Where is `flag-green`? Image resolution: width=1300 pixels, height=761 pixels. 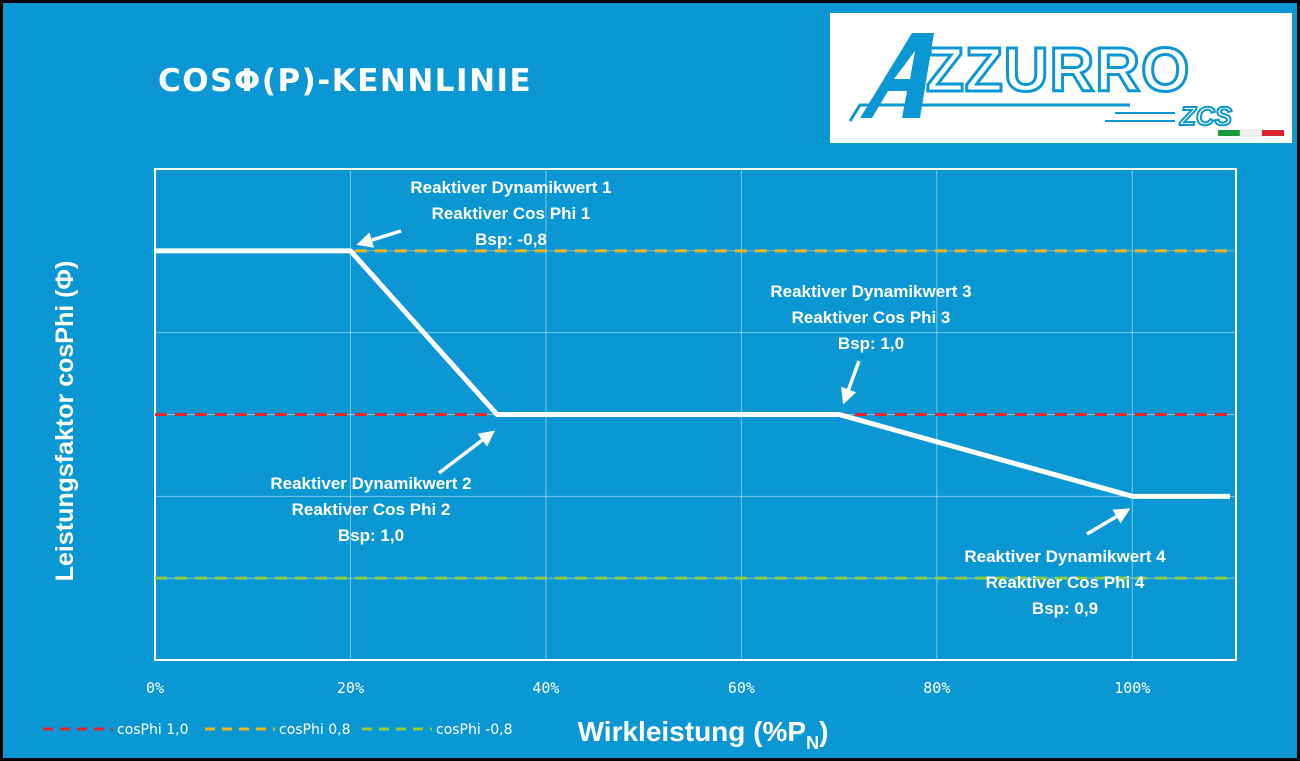 flag-green is located at coordinates (1229, 133).